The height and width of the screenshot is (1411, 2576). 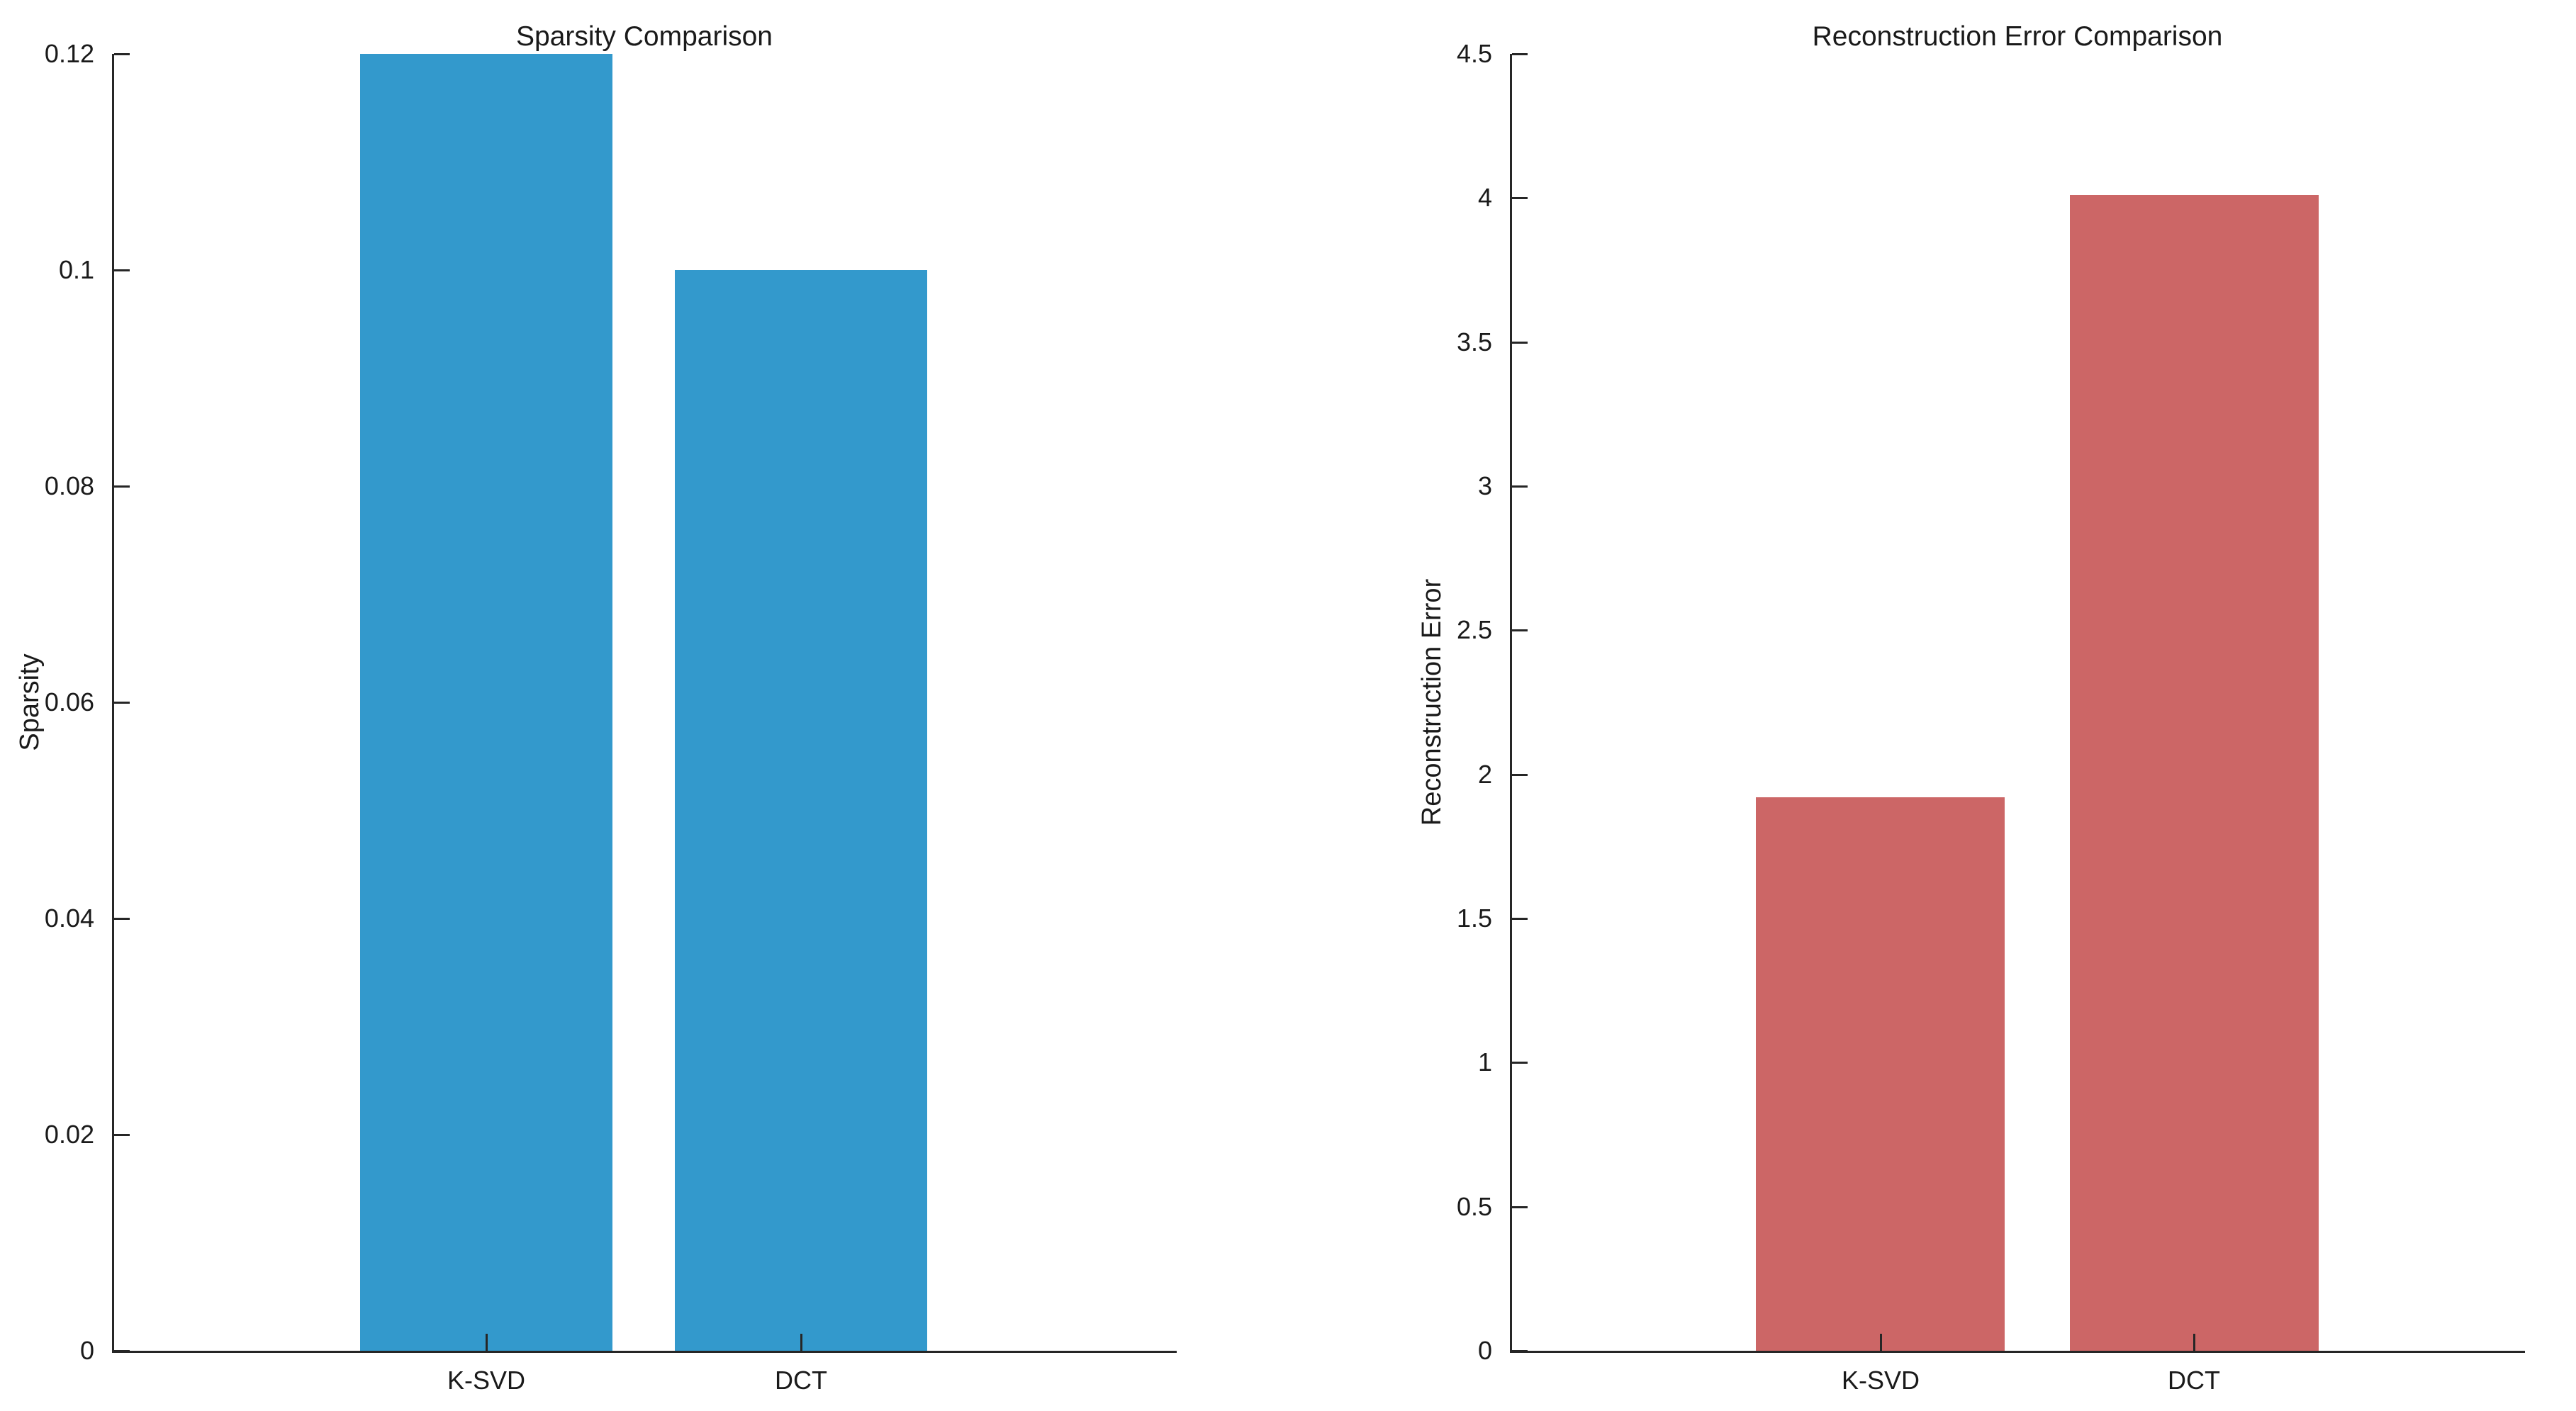 I want to click on y-tick-label: 0.08, so click(x=69, y=485).